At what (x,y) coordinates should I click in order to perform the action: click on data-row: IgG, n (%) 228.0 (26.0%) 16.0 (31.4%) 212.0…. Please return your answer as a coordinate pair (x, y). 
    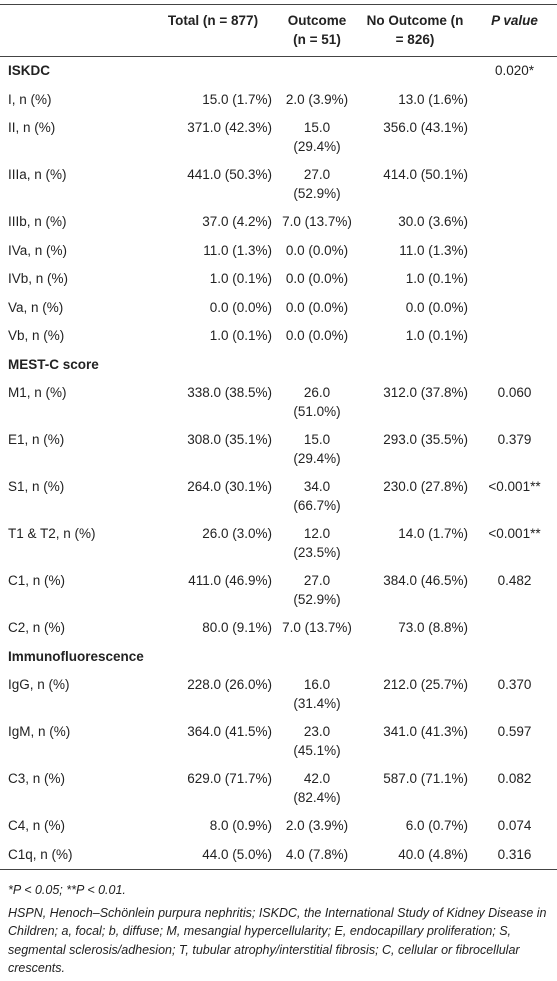
    Looking at the image, I should click on (278, 694).